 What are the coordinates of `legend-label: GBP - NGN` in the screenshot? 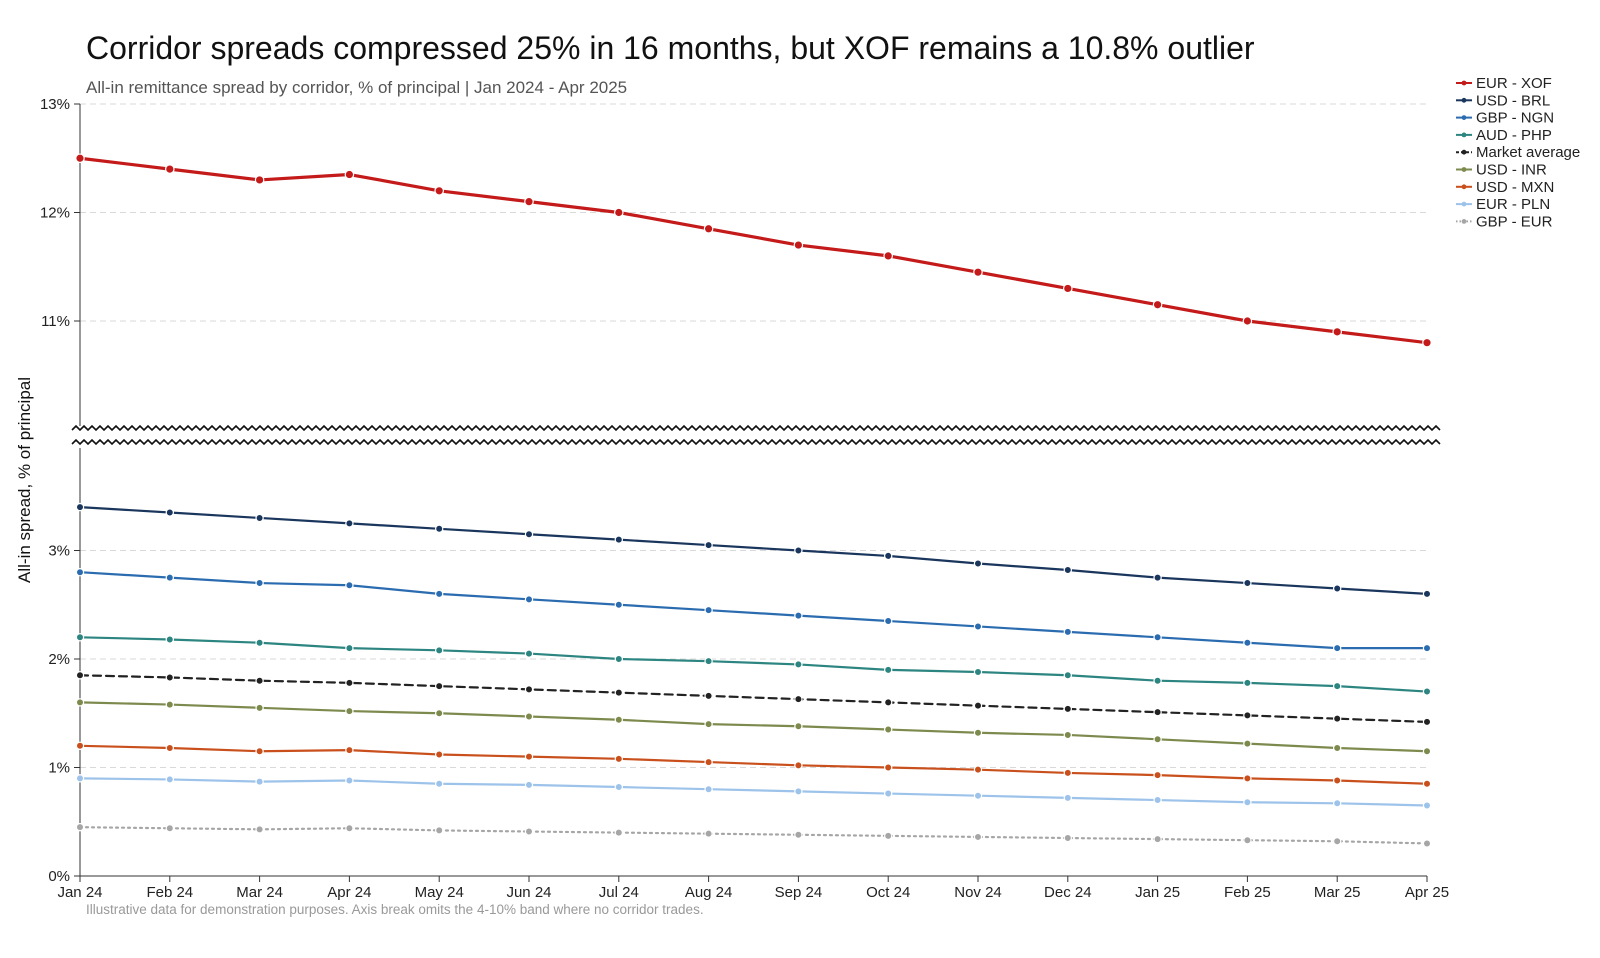 It's located at (1515, 118).